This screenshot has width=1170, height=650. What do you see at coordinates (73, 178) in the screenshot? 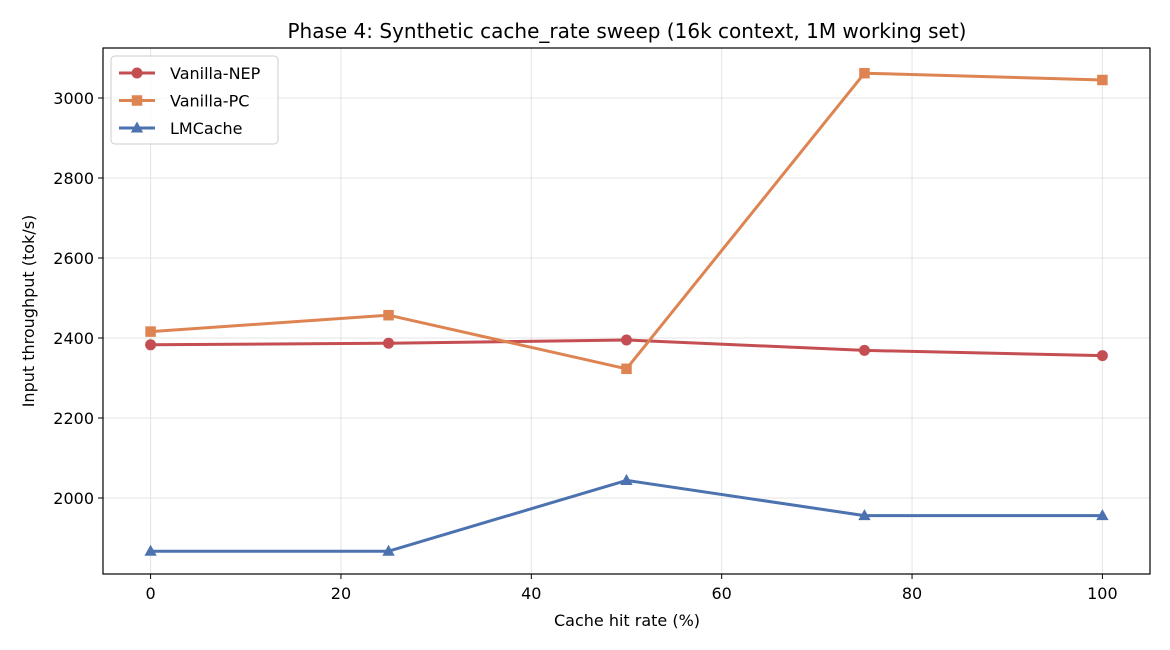
I see `y-tick-label: 2800` at bounding box center [73, 178].